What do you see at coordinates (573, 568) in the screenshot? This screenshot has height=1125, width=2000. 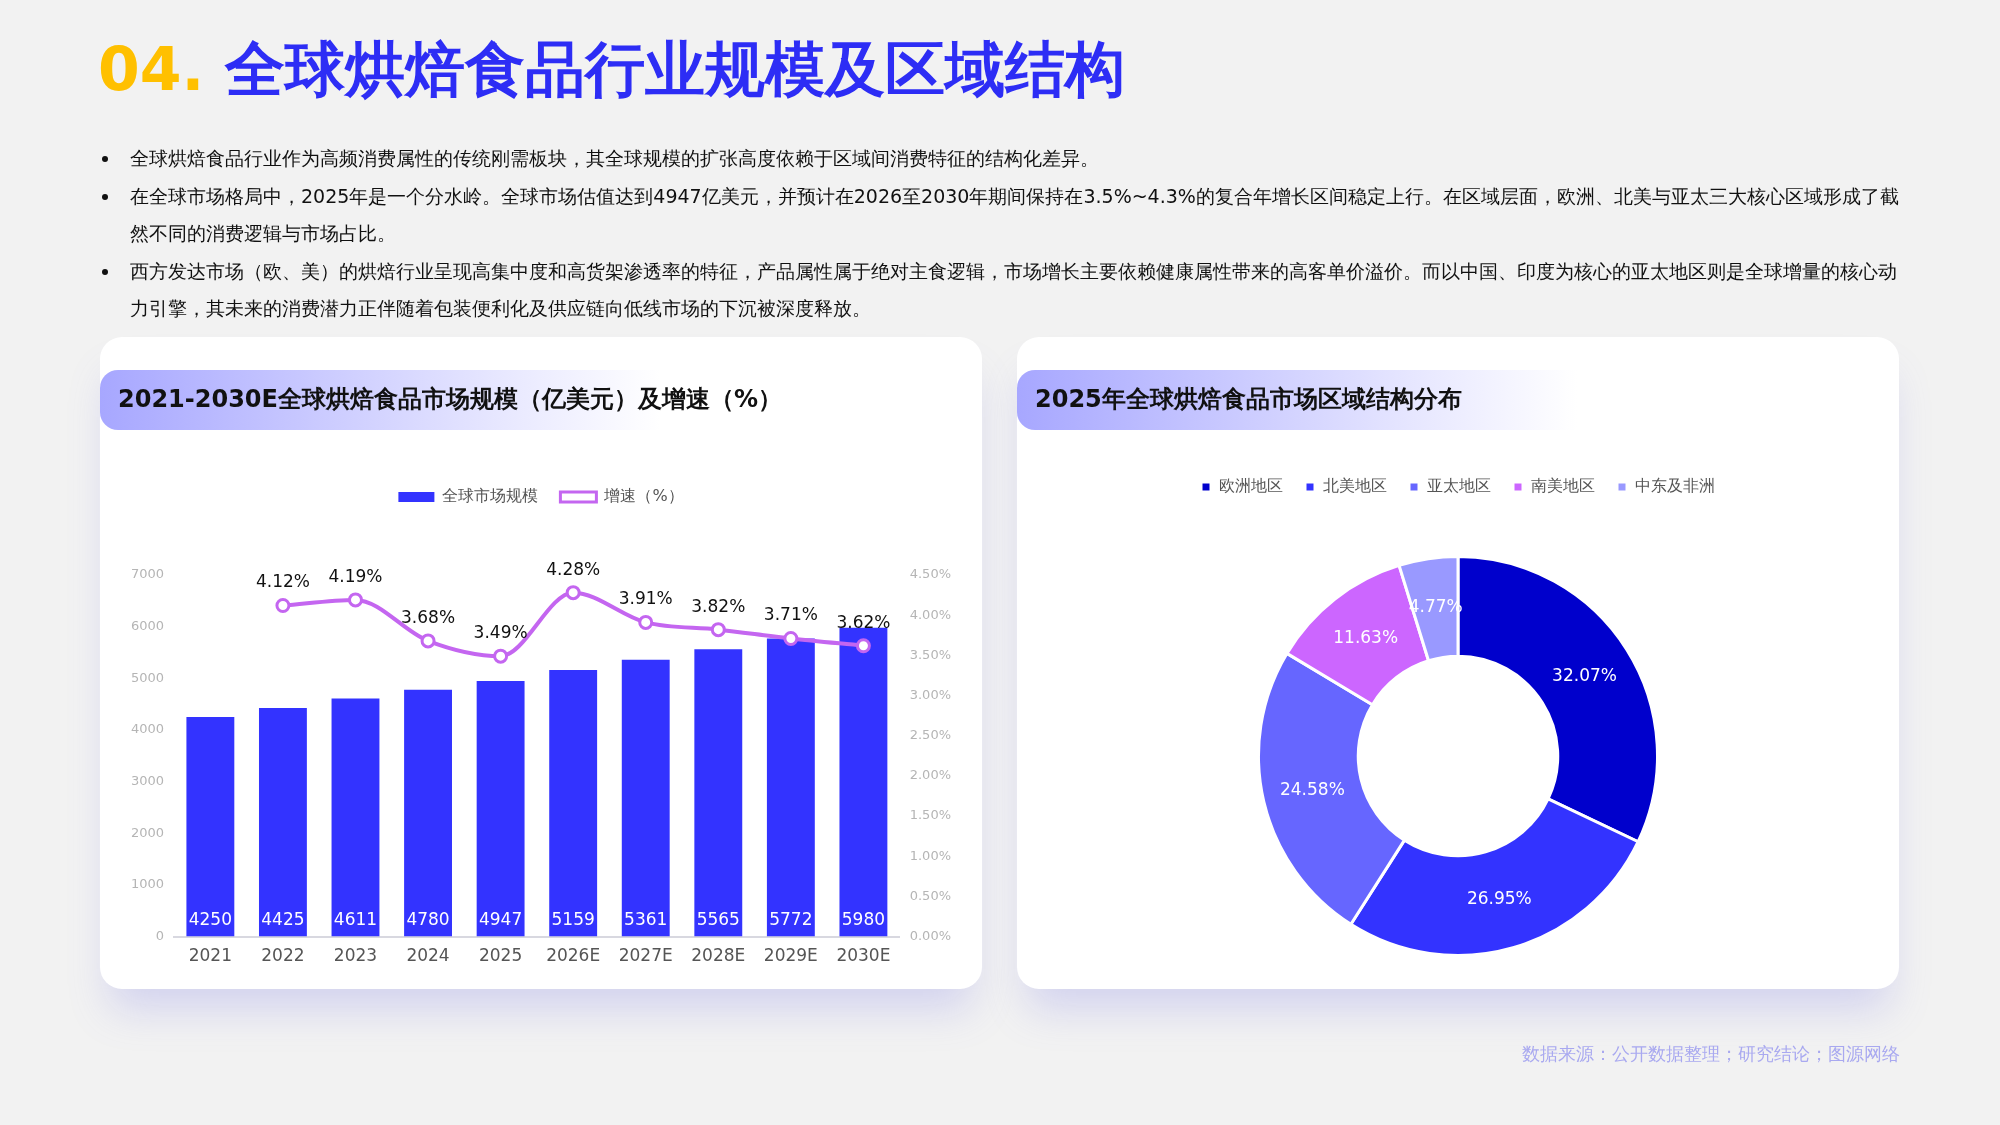 I see `data-label: 4.28%` at bounding box center [573, 568].